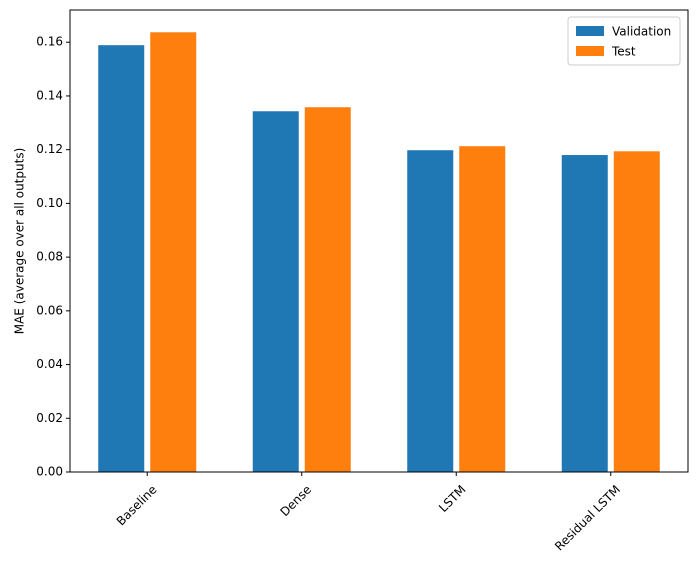 The width and height of the screenshot is (700, 576). Describe the element at coordinates (641, 32) in the screenshot. I see `legend-label: Validation` at that location.